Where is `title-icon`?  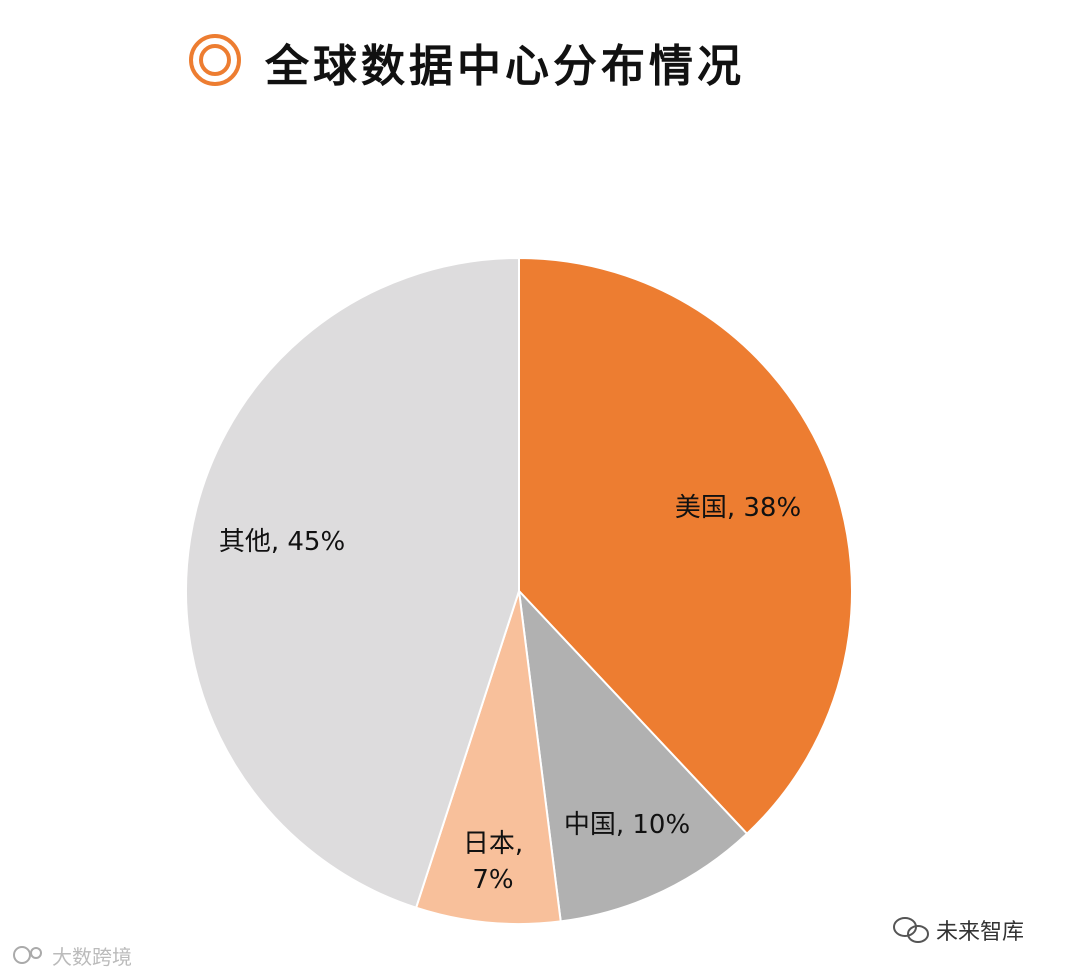
title-icon is located at coordinates (215, 60).